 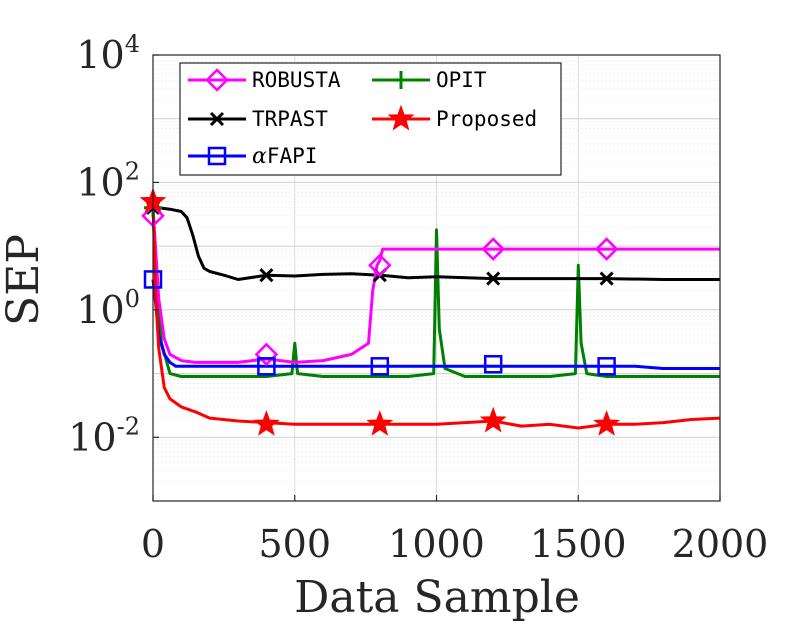 I want to click on legend-label-trpast: TRPAST, so click(x=290, y=119).